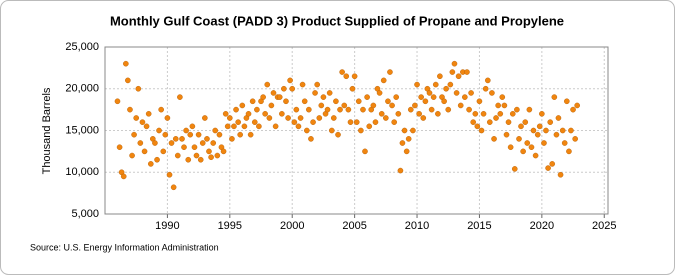  Describe the element at coordinates (230, 226) in the screenshot. I see `x-tick-label: 1995` at that location.